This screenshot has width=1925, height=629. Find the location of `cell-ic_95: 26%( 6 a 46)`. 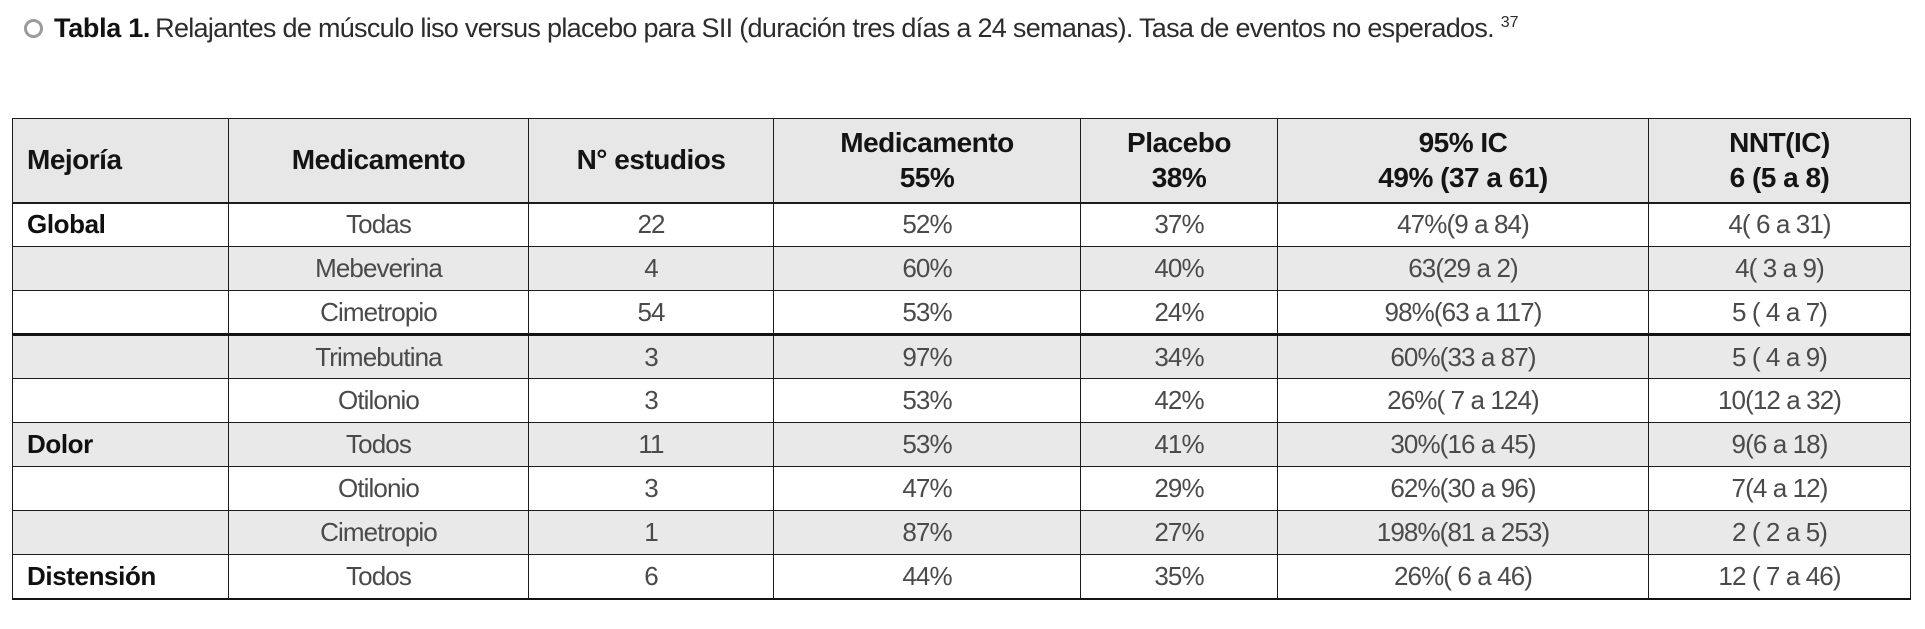

cell-ic_95: 26%( 6 a 46) is located at coordinates (1463, 577).